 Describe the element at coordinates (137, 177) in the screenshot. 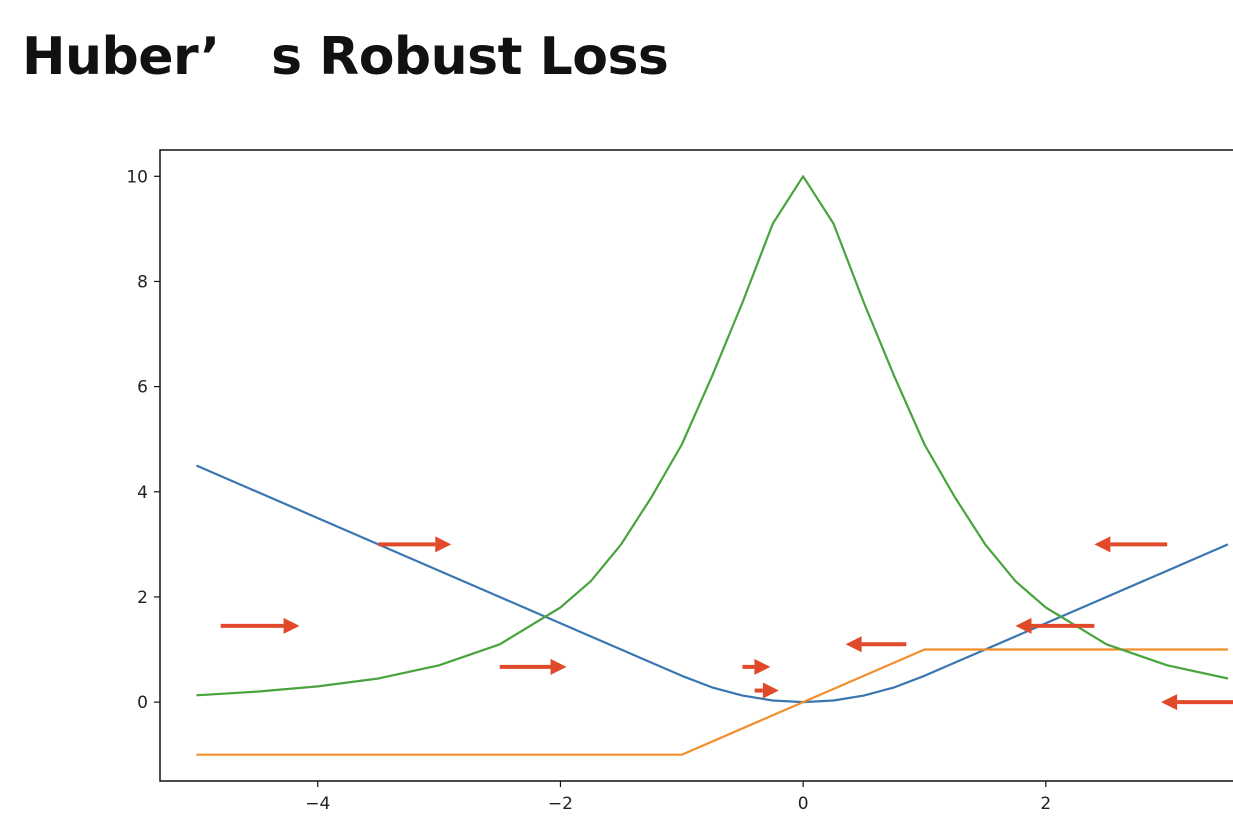

I see `y-tick-label: 10` at that location.